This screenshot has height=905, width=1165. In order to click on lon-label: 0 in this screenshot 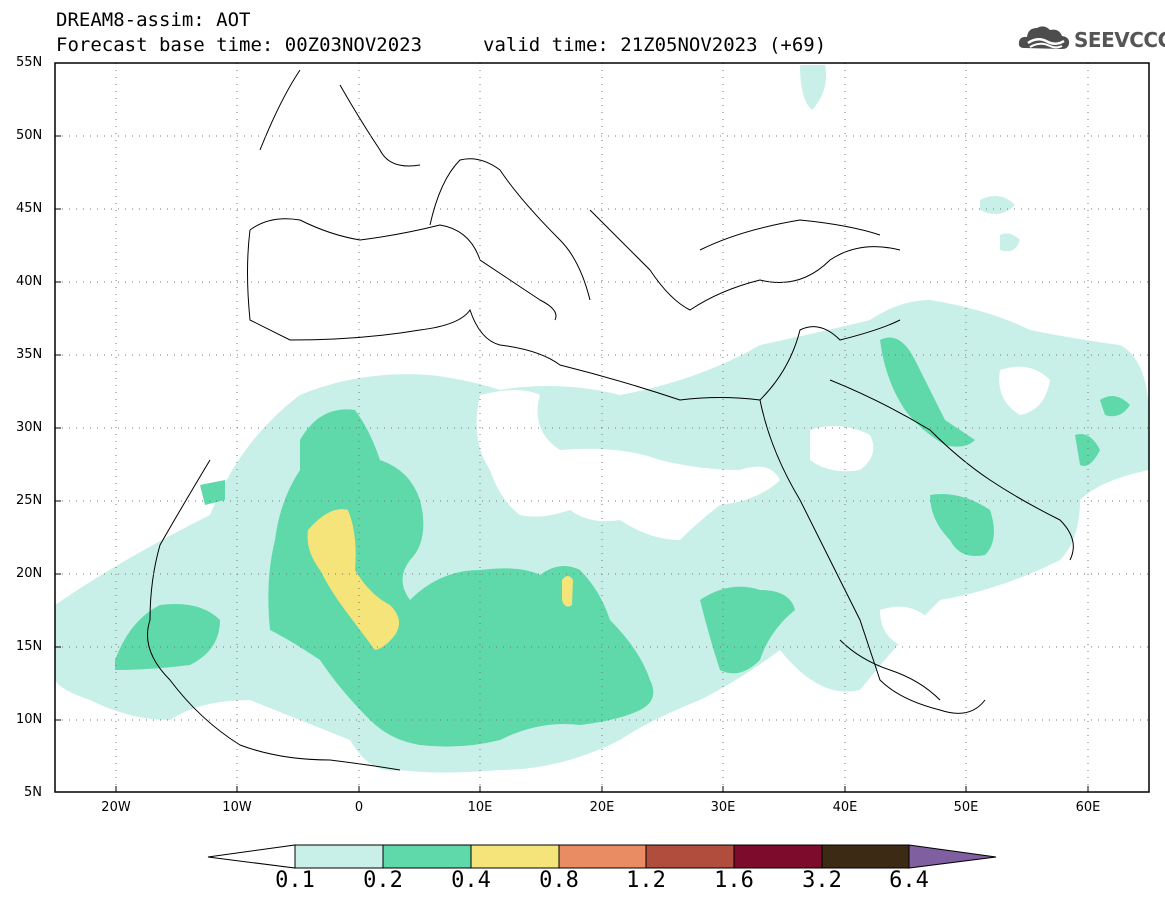, I will do `click(359, 807)`.